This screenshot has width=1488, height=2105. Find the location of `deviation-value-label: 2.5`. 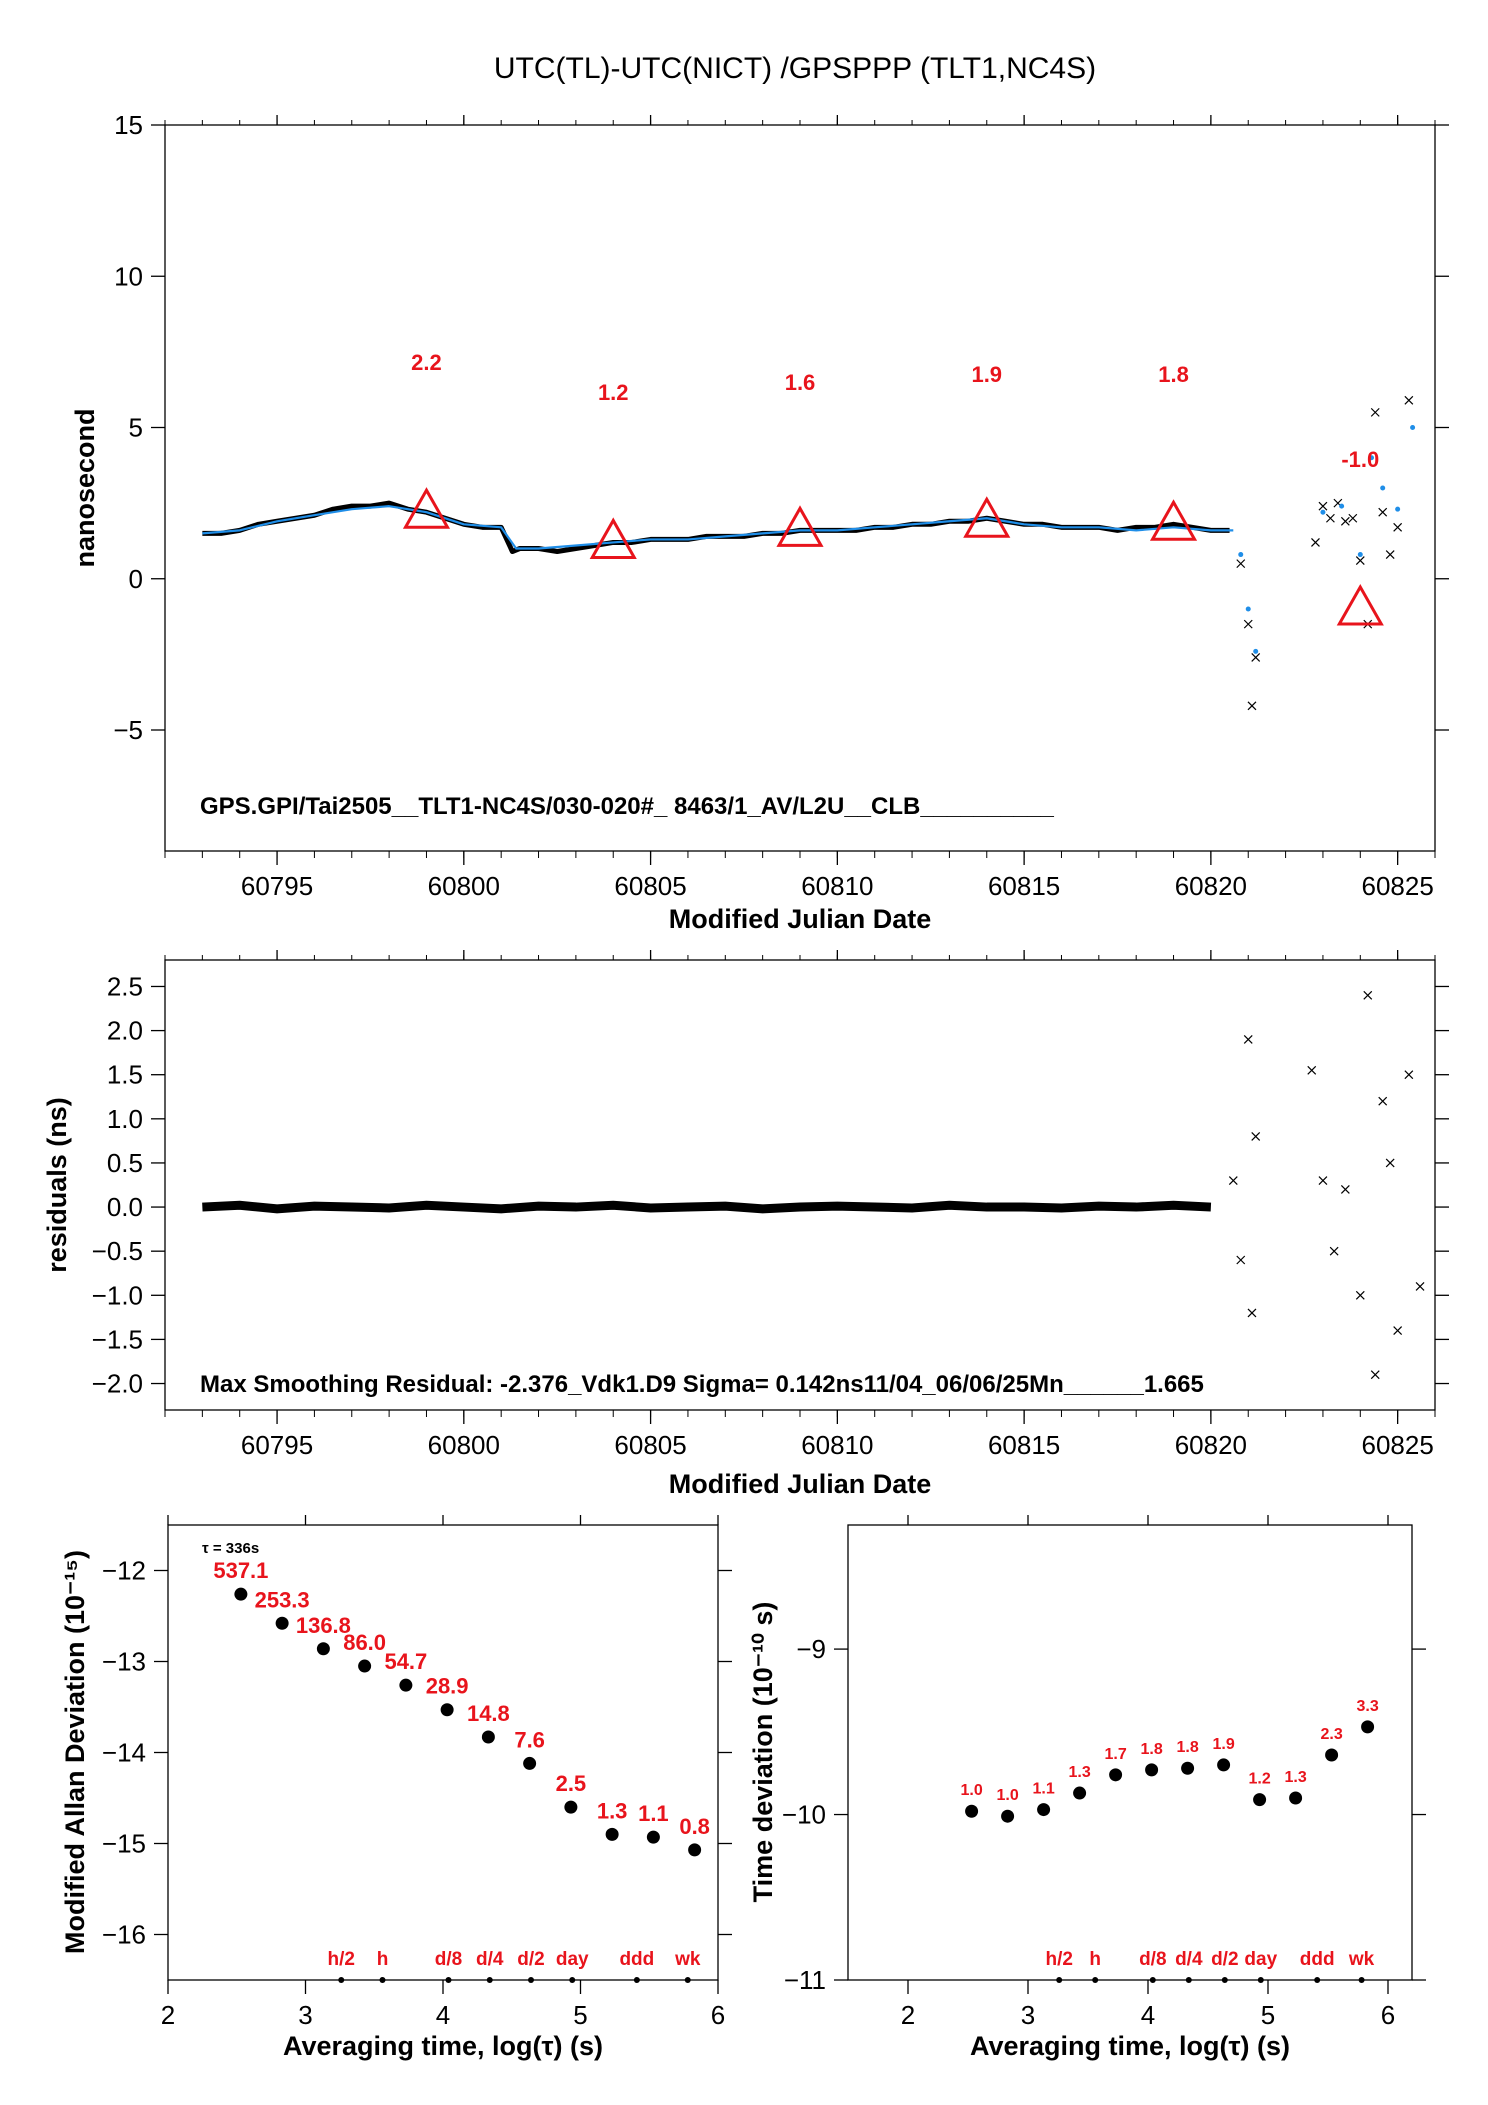

deviation-value-label: 2.5 is located at coordinates (571, 1783).